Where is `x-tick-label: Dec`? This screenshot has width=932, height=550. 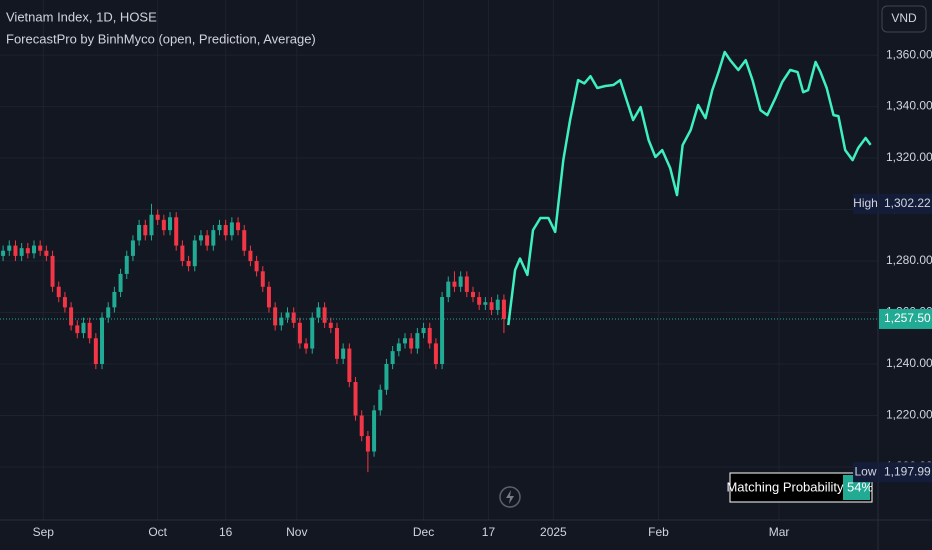 x-tick-label: Dec is located at coordinates (423, 532).